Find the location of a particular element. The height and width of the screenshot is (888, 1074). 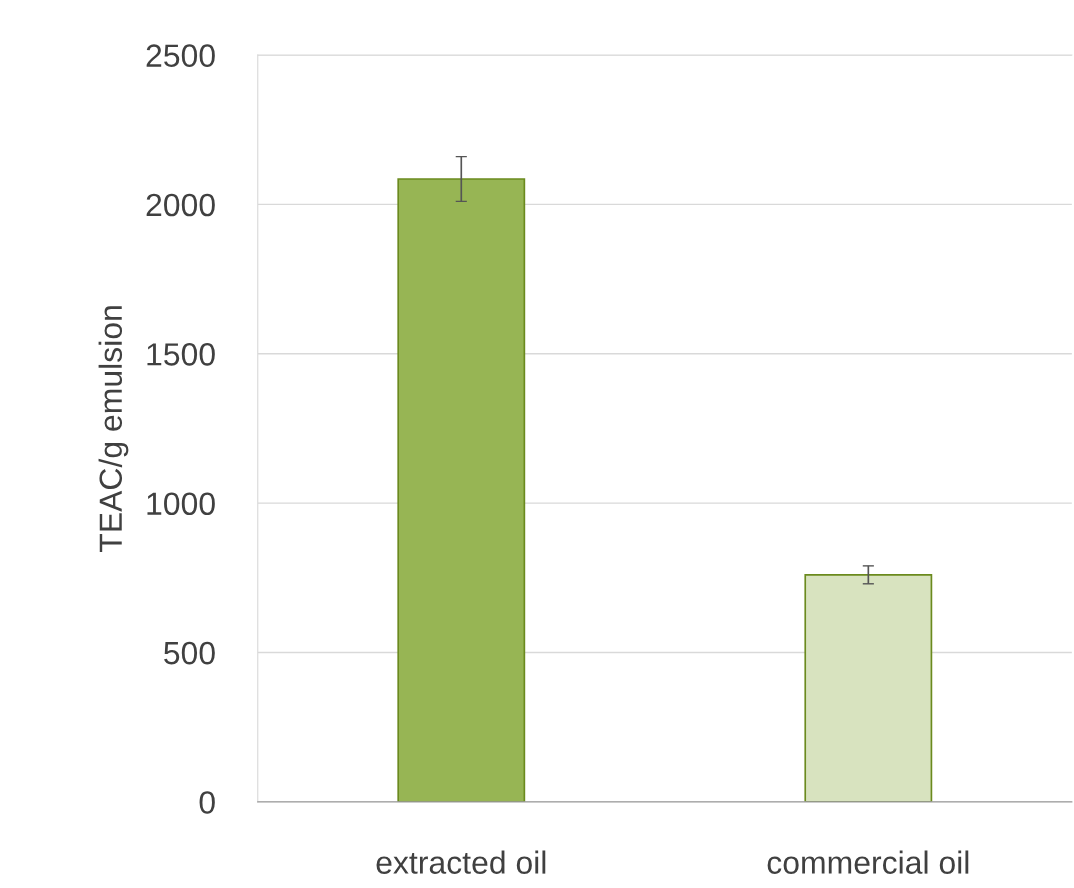

y-tick-label: 1500 is located at coordinates (181, 354).